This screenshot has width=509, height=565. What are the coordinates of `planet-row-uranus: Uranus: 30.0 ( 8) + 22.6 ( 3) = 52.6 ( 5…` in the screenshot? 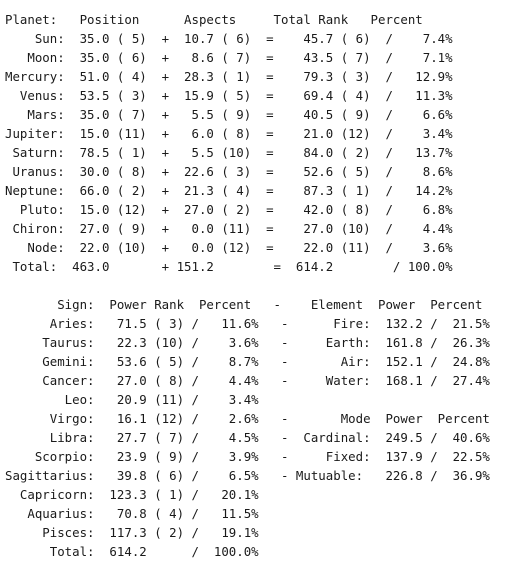 It's located at (229, 171).